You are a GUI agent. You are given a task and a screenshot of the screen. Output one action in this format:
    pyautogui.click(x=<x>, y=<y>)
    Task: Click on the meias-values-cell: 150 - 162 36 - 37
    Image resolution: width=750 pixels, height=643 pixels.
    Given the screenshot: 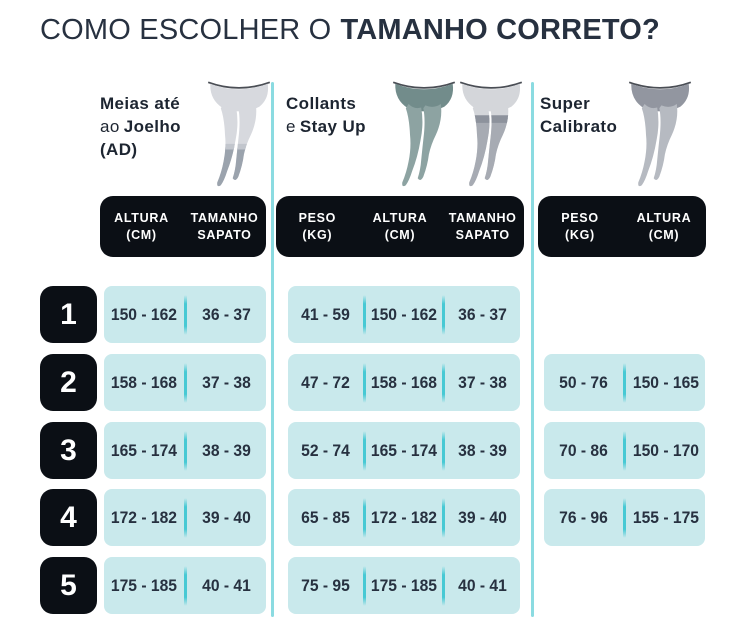 What is the action you would take?
    pyautogui.click(x=185, y=314)
    